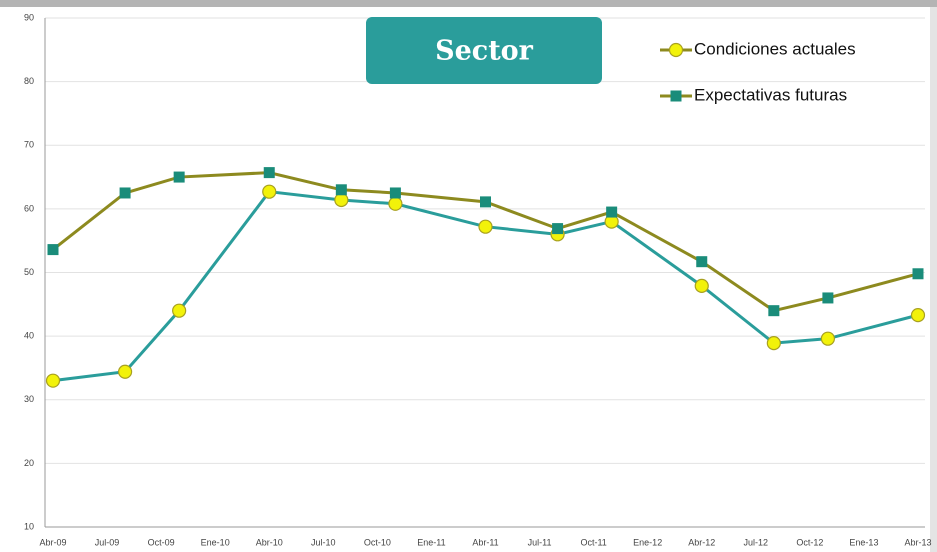  What do you see at coordinates (540, 542) in the screenshot?
I see `x-tick-label: Jul-11` at bounding box center [540, 542].